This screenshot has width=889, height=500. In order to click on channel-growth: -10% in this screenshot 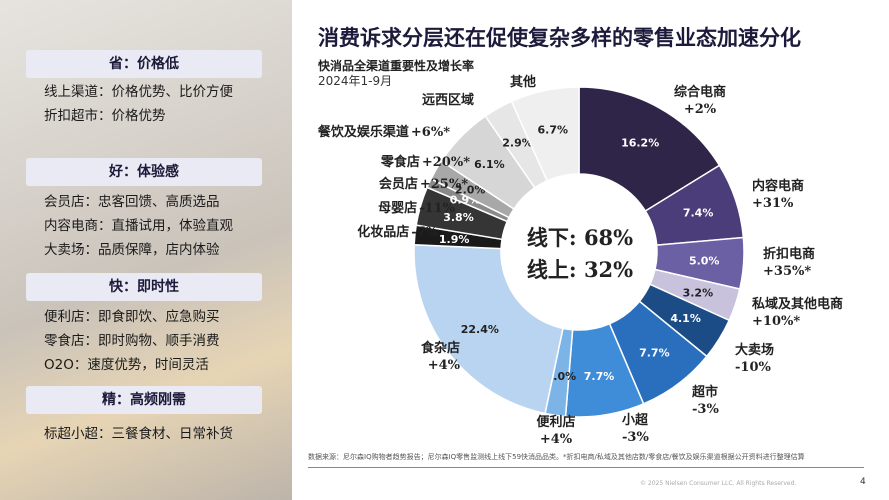, I will do `click(753, 367)`.